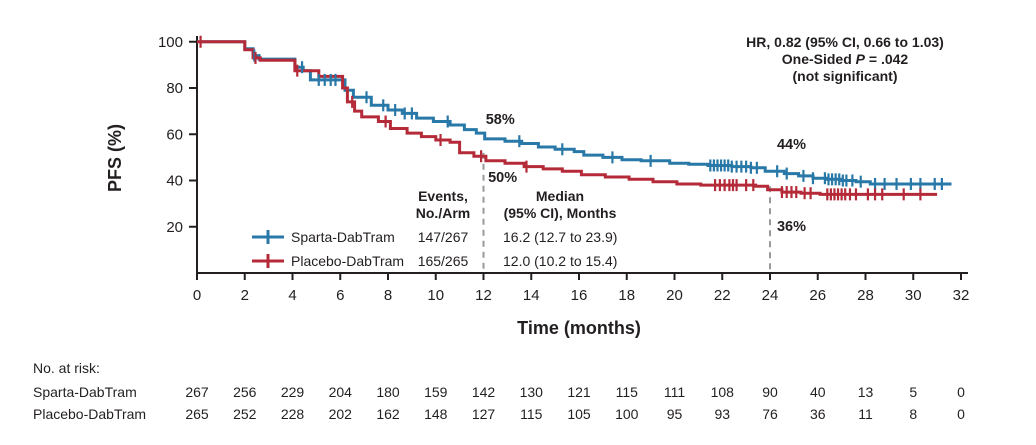 The height and width of the screenshot is (445, 1036). I want to click on risk-count: 100, so click(627, 414).